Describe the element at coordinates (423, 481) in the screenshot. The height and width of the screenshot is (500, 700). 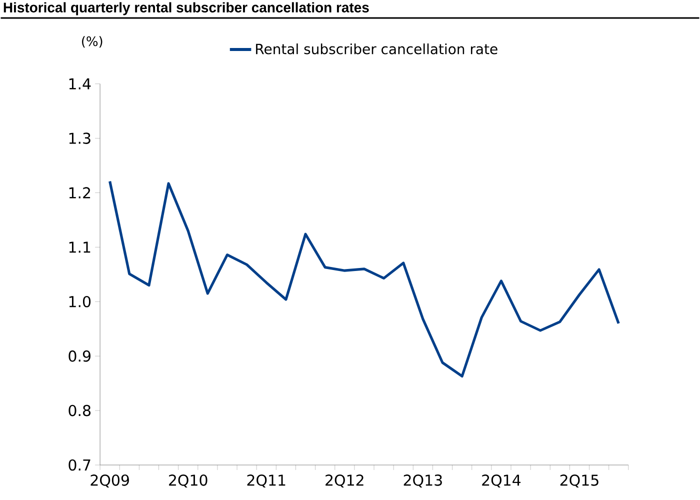
I see `x-tick-label: 2Q13` at that location.